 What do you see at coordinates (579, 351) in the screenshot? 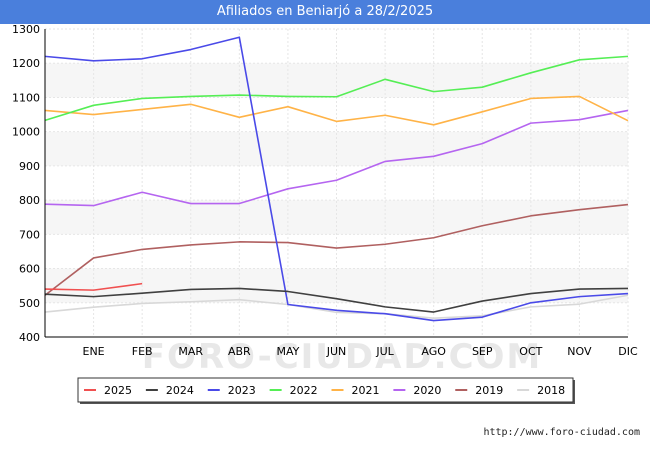
I see `x-tick-label: NOV` at bounding box center [579, 351].